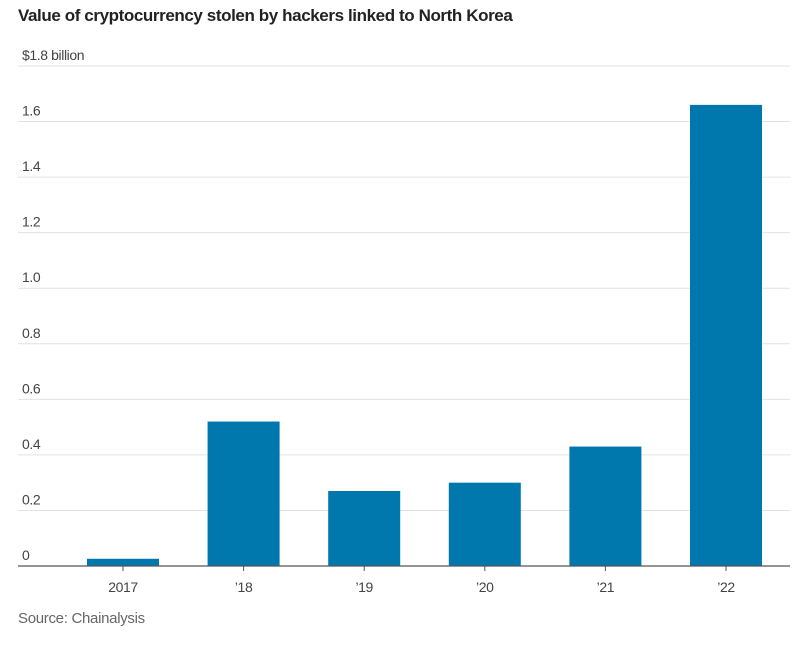 This screenshot has width=812, height=646. I want to click on y-tick-label: 0.6, so click(31, 388).